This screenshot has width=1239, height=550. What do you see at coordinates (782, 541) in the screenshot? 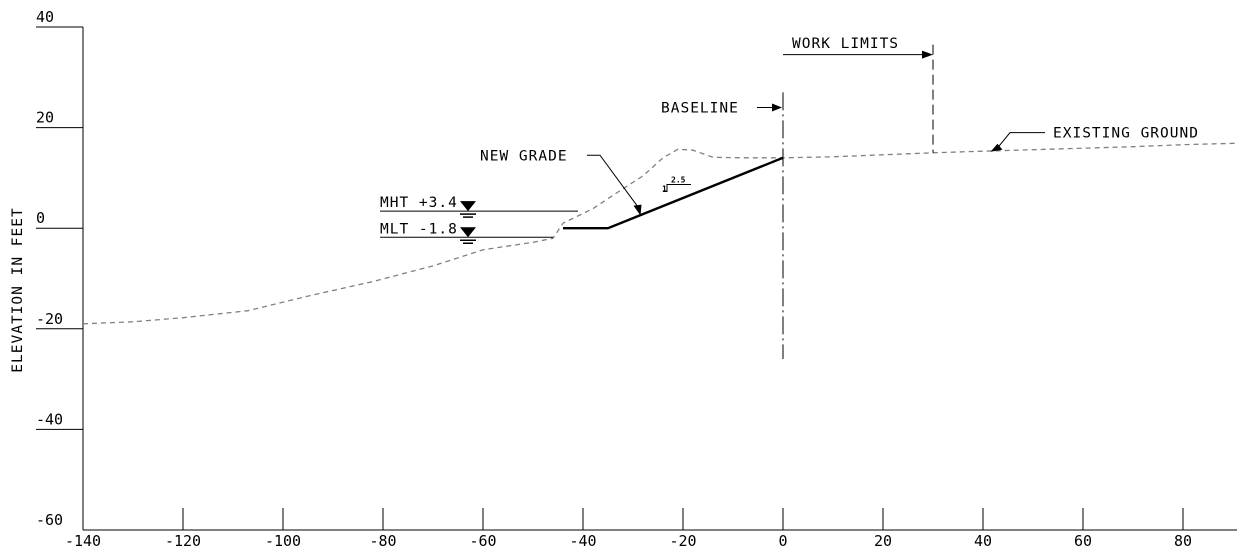
I see `x-tick-label: 0` at bounding box center [782, 541].